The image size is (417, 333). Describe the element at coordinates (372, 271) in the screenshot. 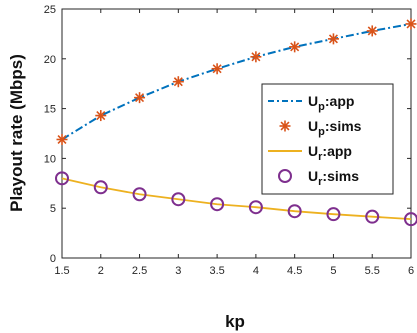

I see `x-tick-label: 5.5` at that location.